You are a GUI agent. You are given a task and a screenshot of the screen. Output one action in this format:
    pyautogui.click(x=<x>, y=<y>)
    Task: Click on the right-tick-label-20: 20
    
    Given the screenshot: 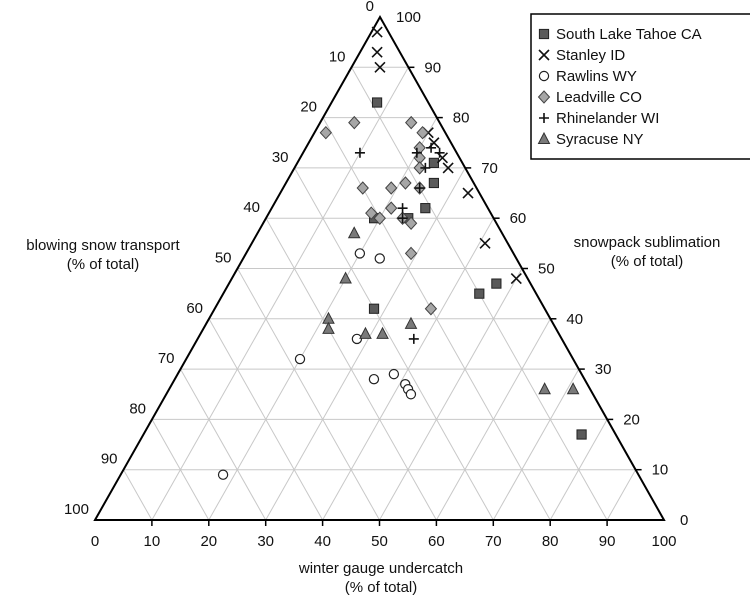 What is the action you would take?
    pyautogui.click(x=631, y=419)
    